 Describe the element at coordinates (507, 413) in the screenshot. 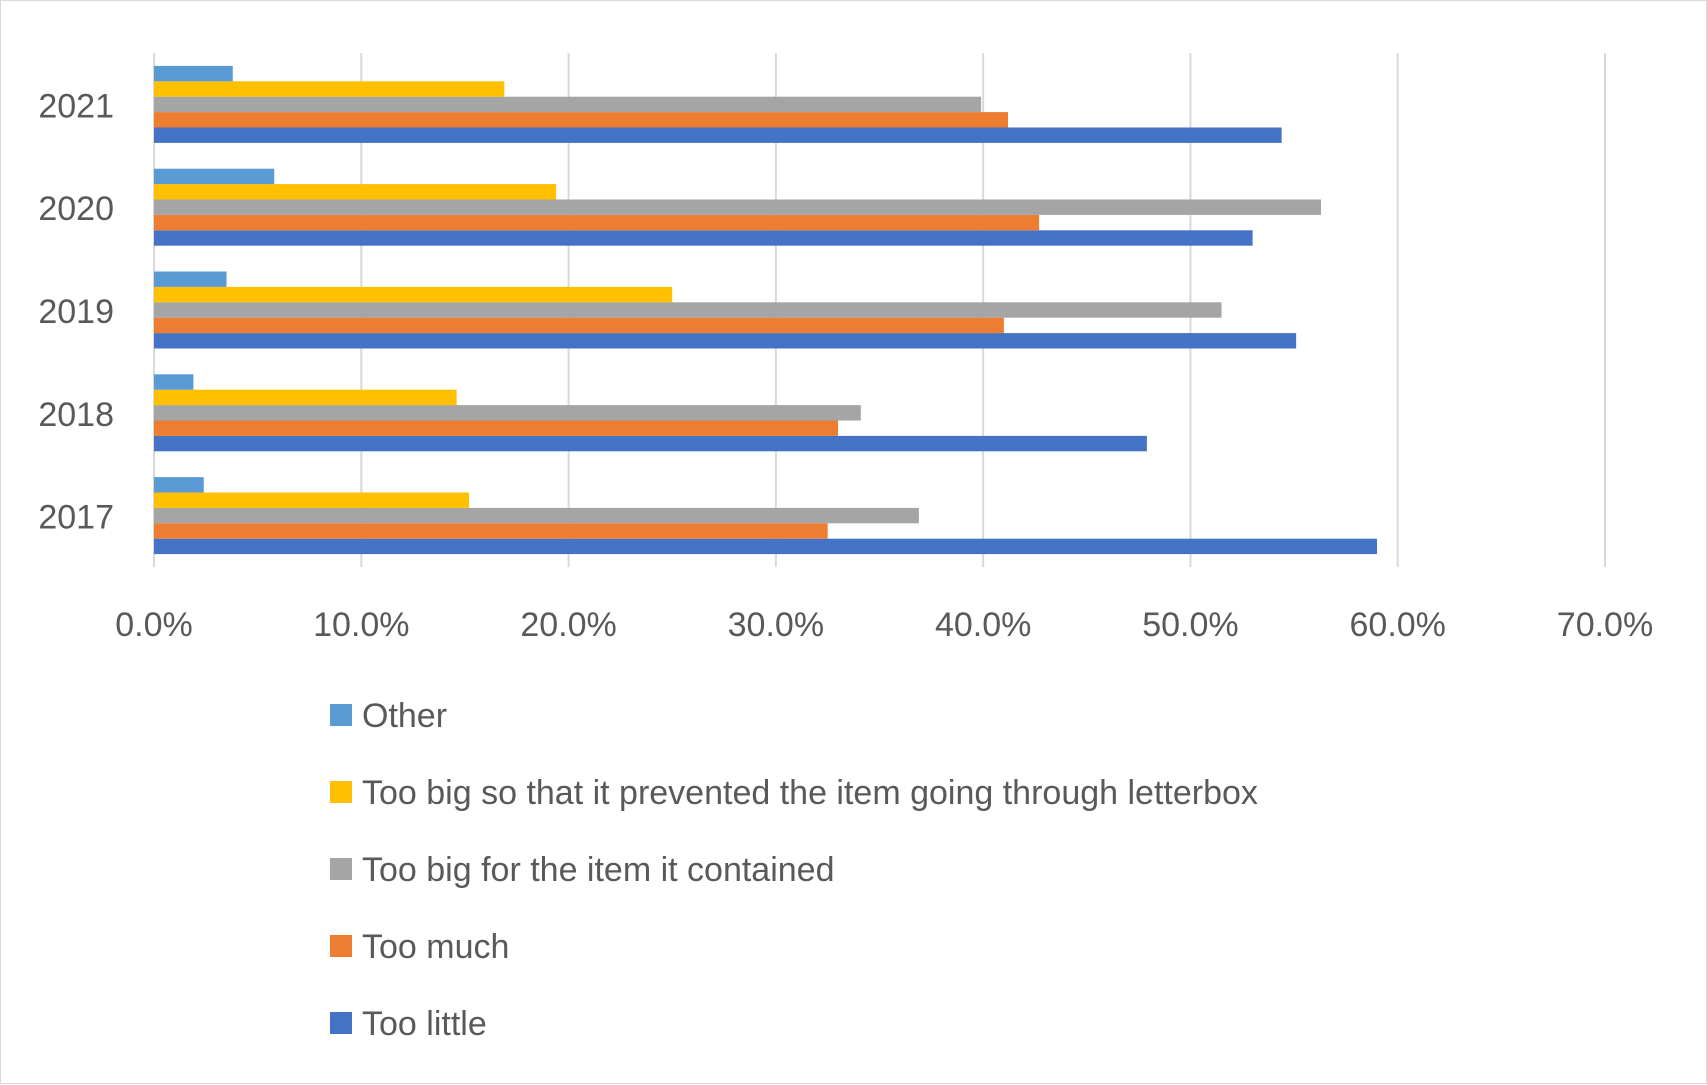

I see `bar-too-big-for-the-item-it-contained-2018` at that location.